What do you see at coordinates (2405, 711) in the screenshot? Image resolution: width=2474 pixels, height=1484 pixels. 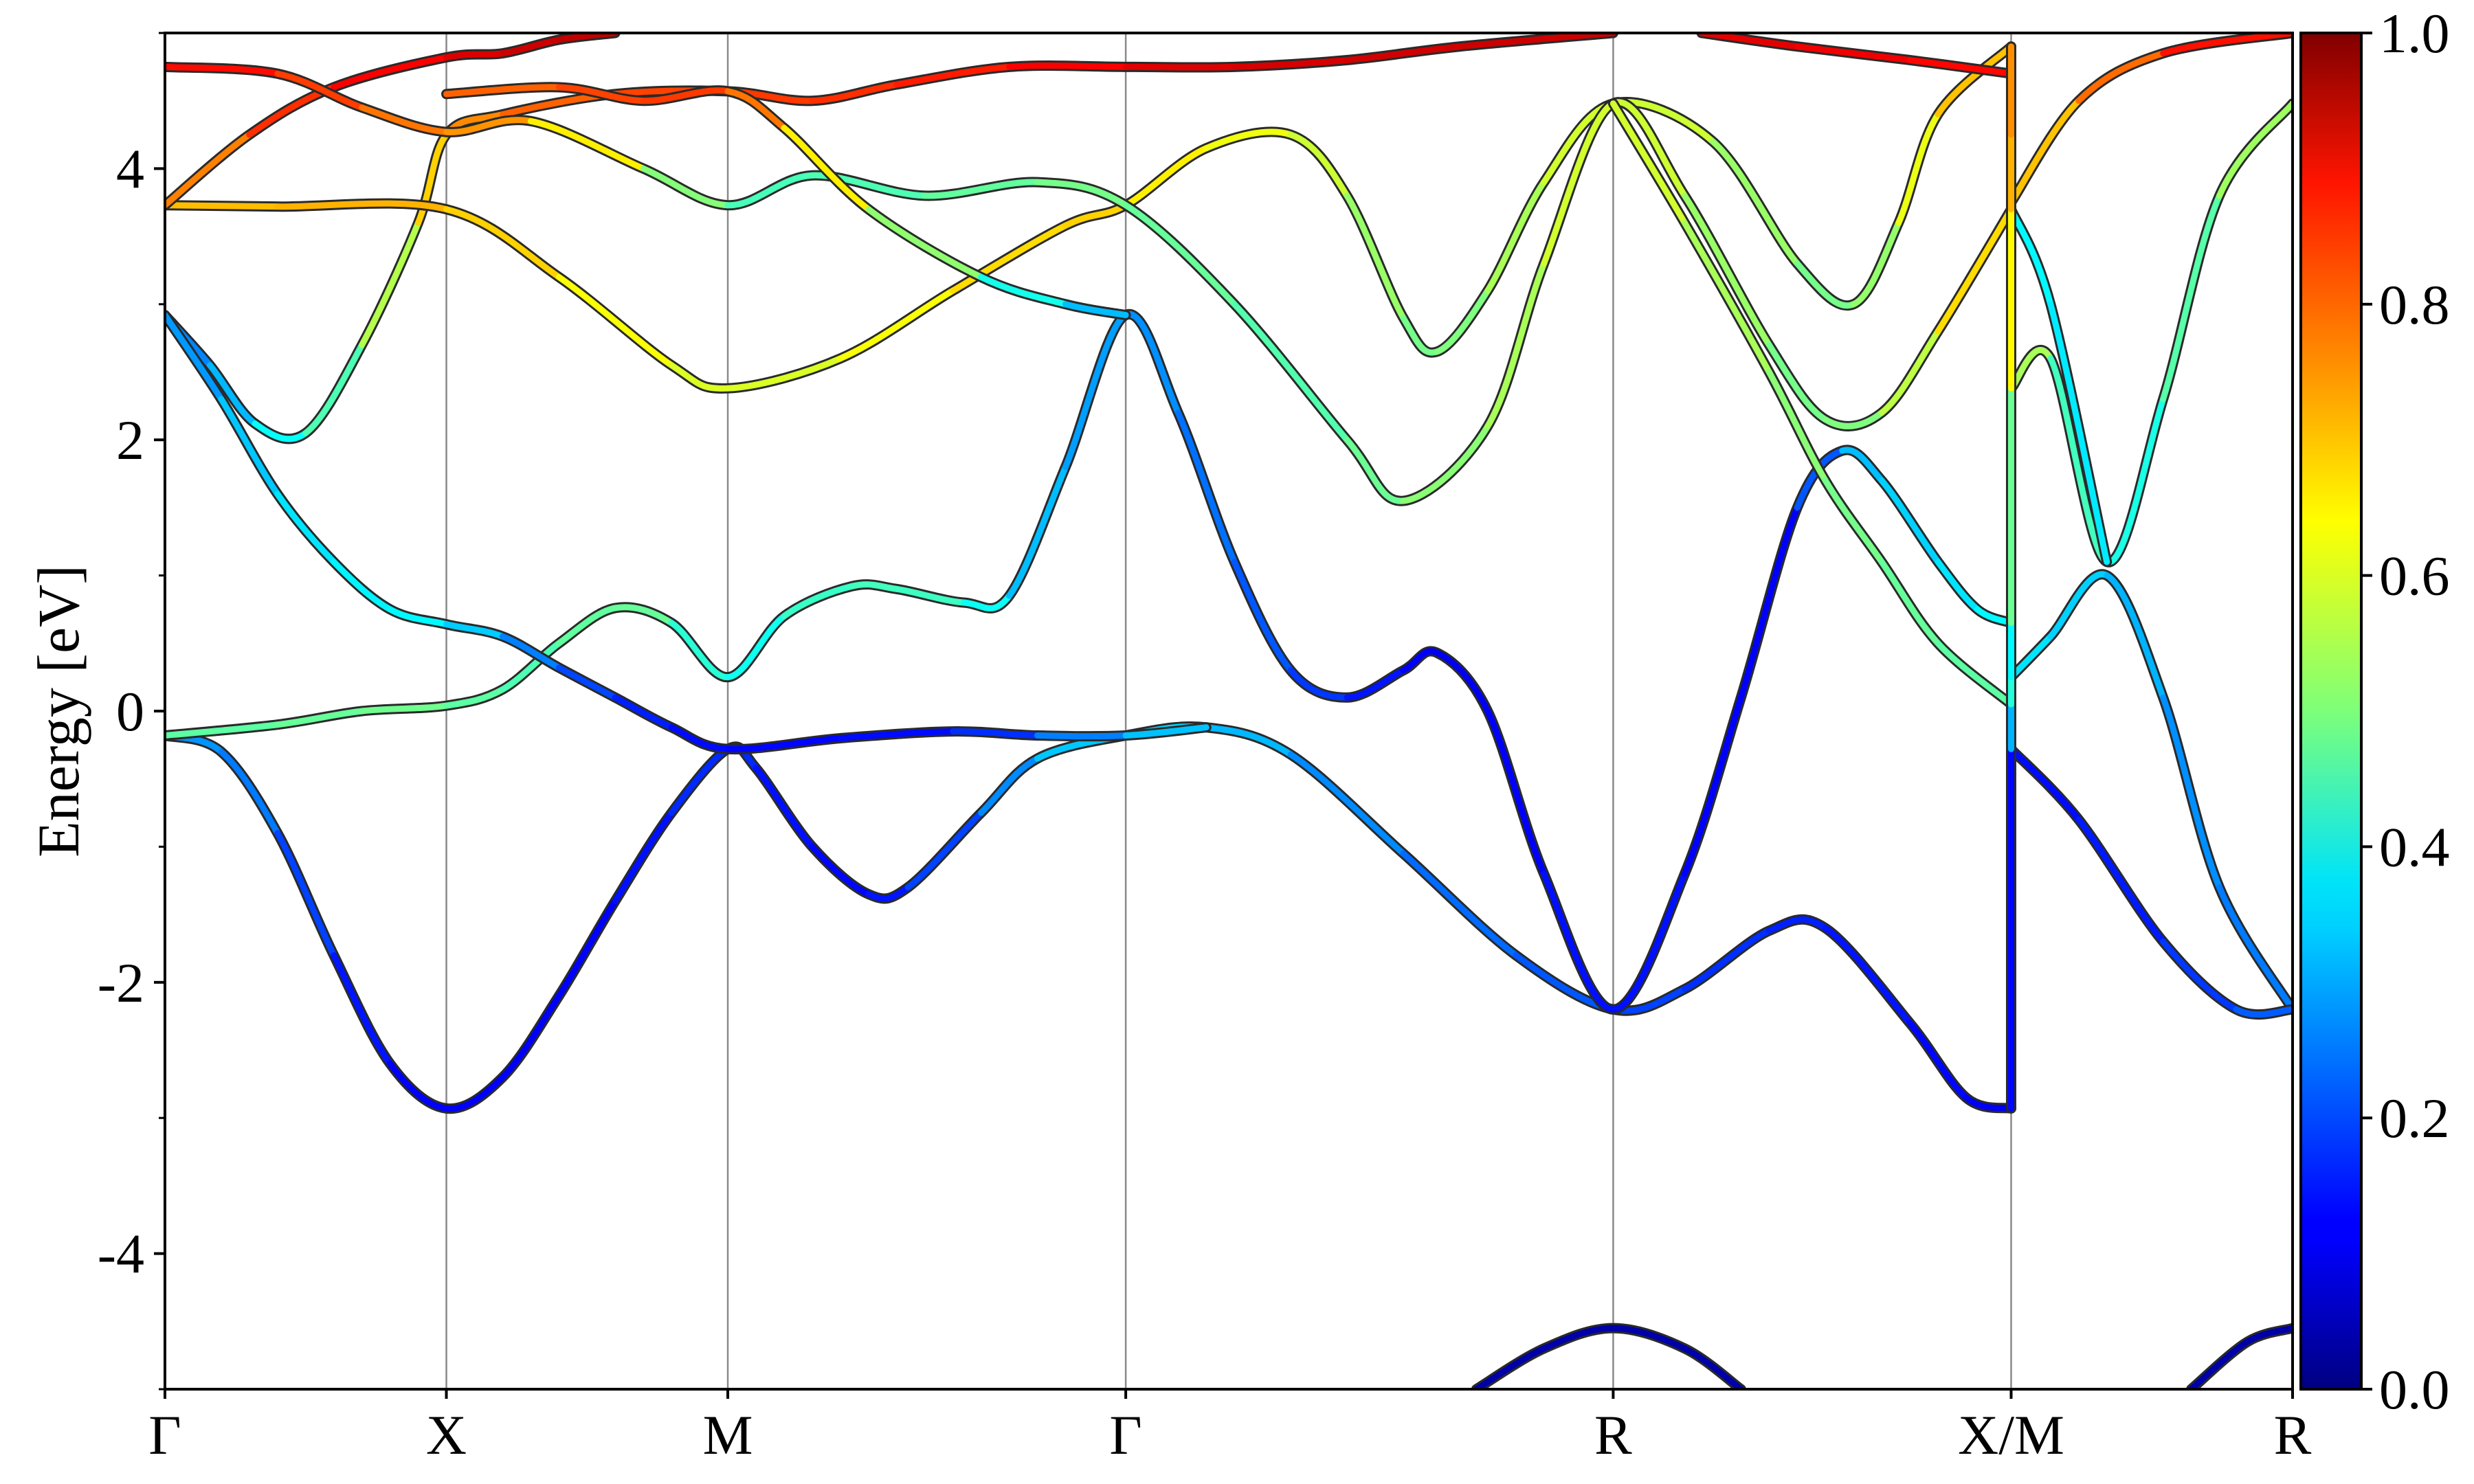 I see `colorbar-ticks: 0.0 0.2 0.4 0.6 0.8 1.0` at bounding box center [2405, 711].